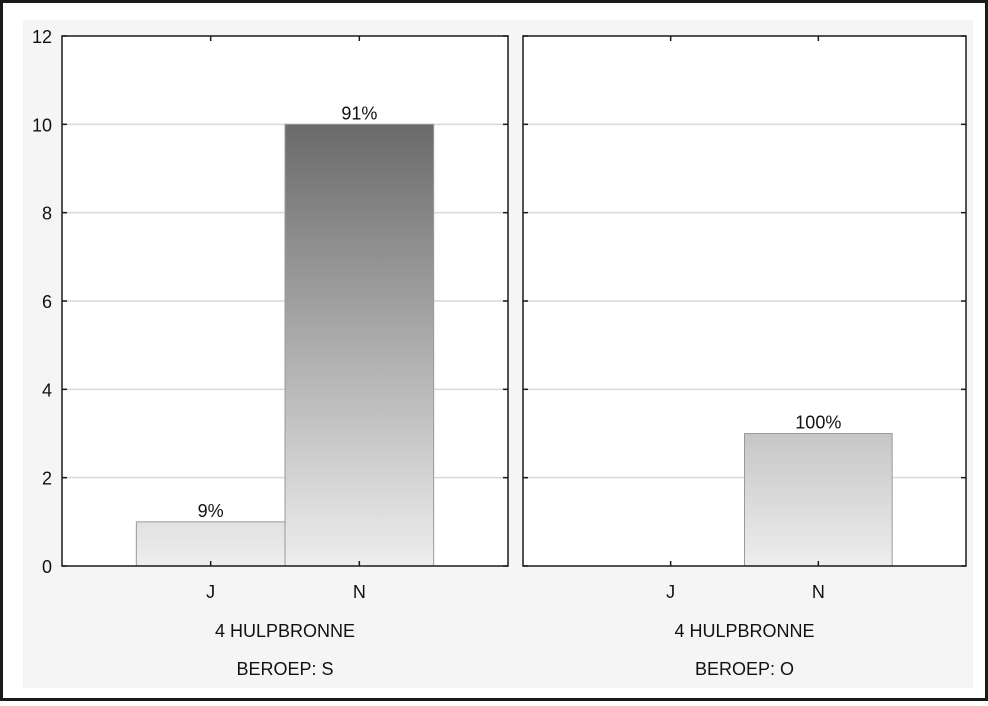 This screenshot has width=988, height=706. What do you see at coordinates (47, 390) in the screenshot?
I see `y-tick-label: 4` at bounding box center [47, 390].